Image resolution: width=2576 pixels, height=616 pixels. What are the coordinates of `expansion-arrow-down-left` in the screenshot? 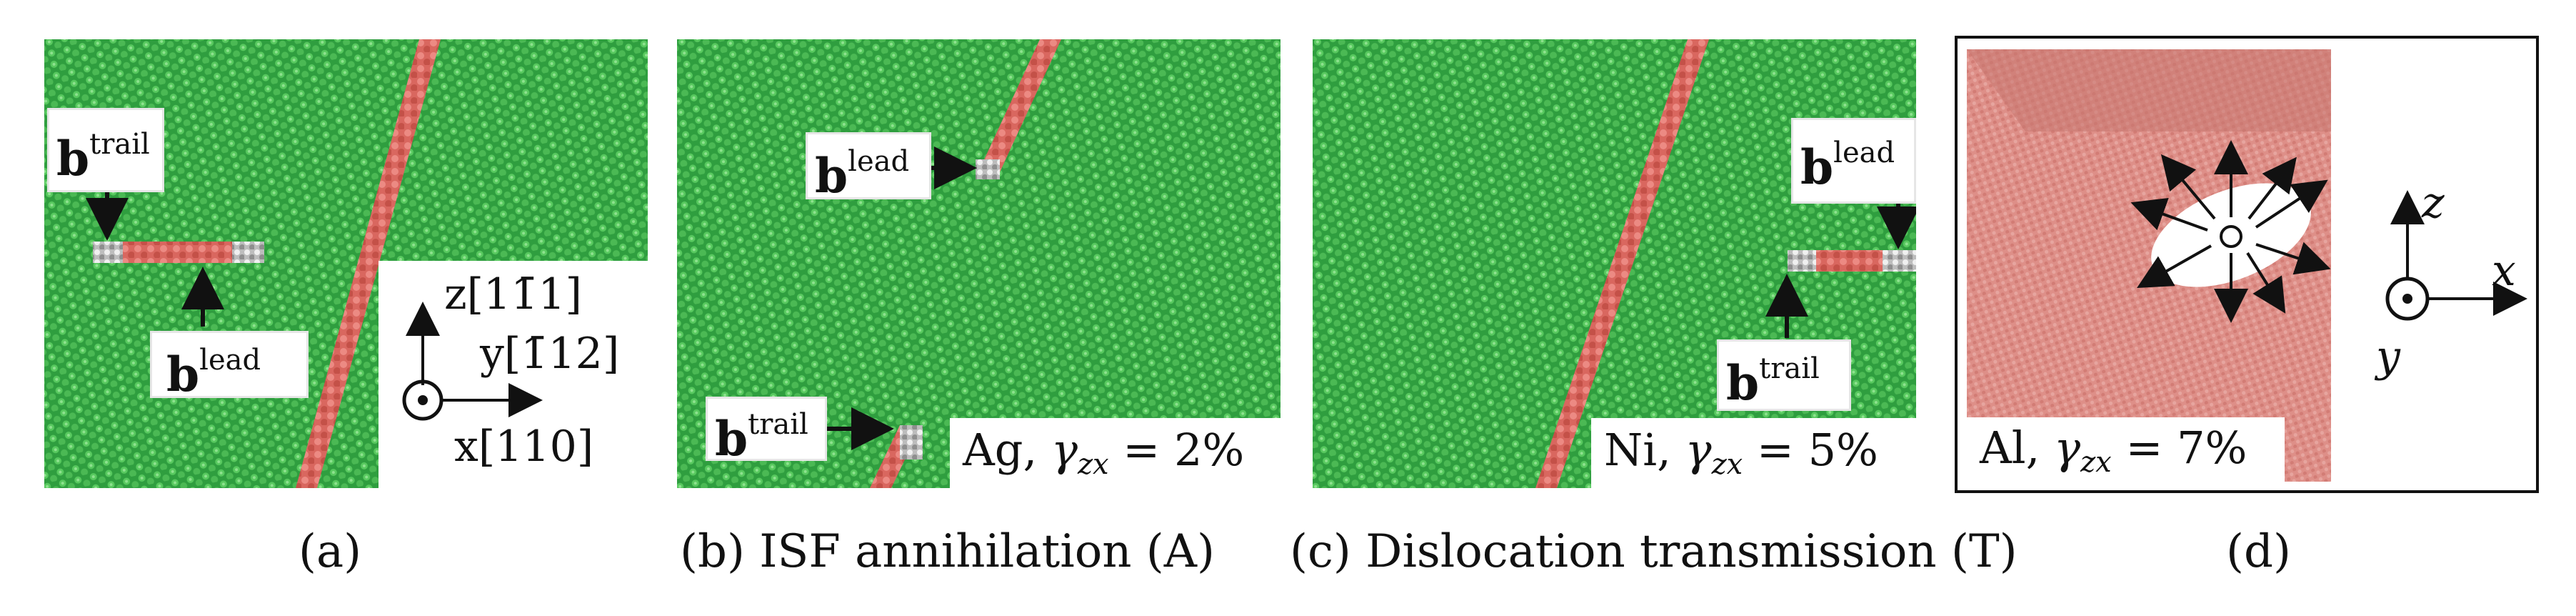 It's located at (2174, 266).